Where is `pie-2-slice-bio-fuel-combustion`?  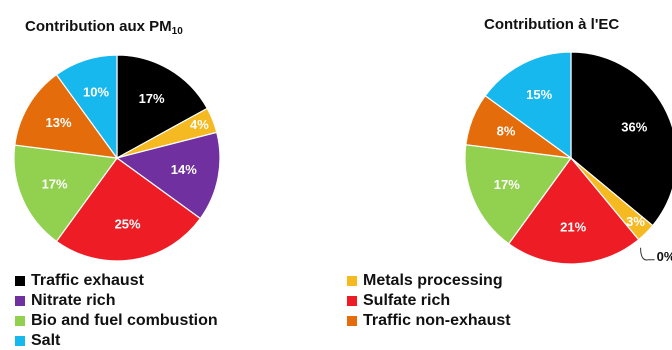 pie-2-slice-bio-fuel-combustion is located at coordinates (518, 194).